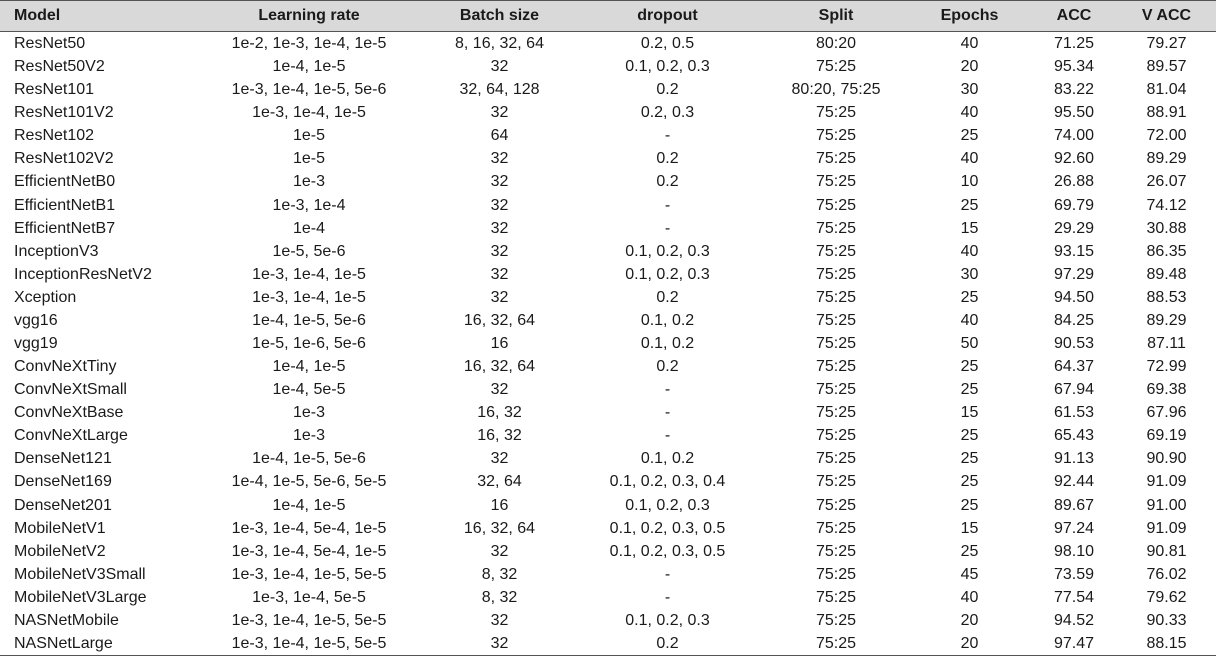  What do you see at coordinates (59, 67) in the screenshot?
I see `cell-model: ResNet50V2` at bounding box center [59, 67].